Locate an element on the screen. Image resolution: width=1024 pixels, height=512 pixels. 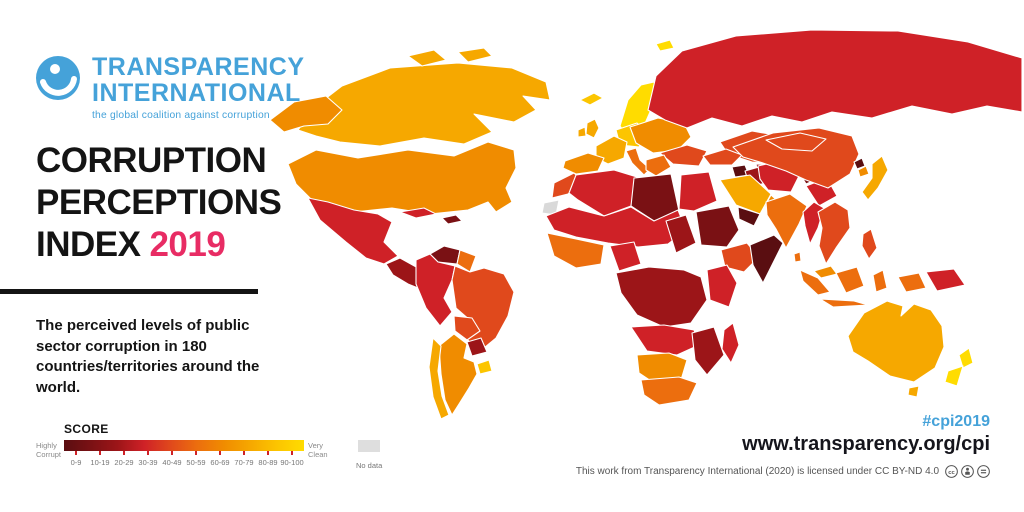
region-bolivia is located at coordinates (467, 328).